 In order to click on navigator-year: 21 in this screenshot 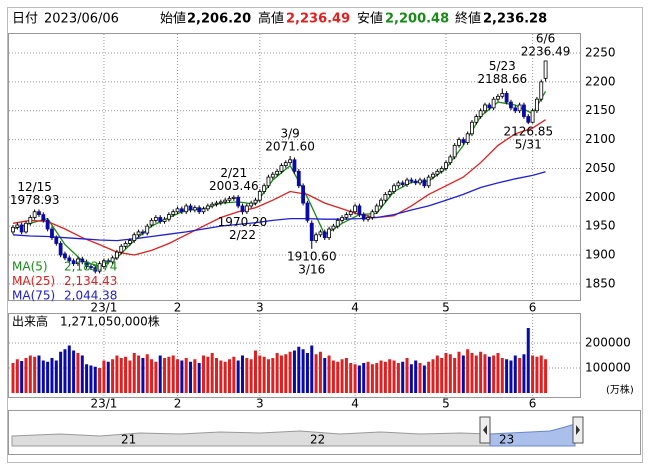, I will do `click(128, 440)`.